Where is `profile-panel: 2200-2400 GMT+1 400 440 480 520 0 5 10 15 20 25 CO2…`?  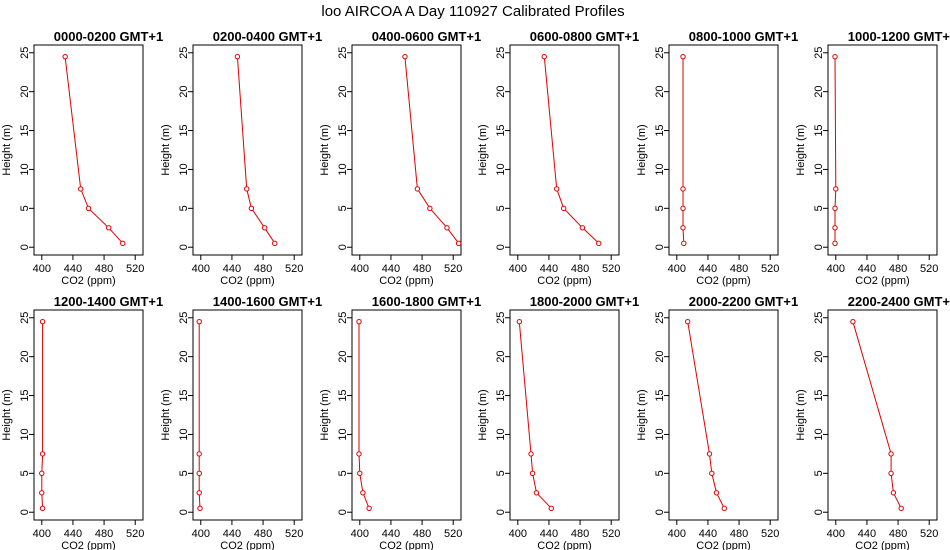
profile-panel: 2200-2400 GMT+1 400 440 480 520 0 5 10 15 20 25 CO2… is located at coordinates (872, 422).